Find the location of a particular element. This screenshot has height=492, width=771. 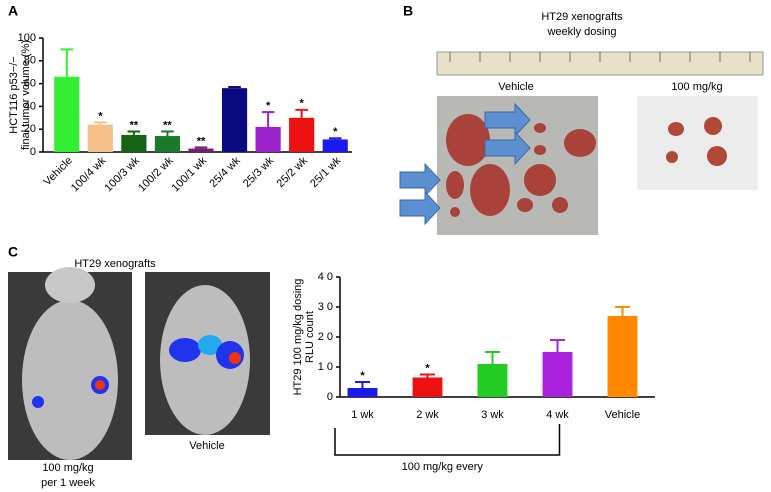

x-tick-label: 1 wk is located at coordinates (362, 415).